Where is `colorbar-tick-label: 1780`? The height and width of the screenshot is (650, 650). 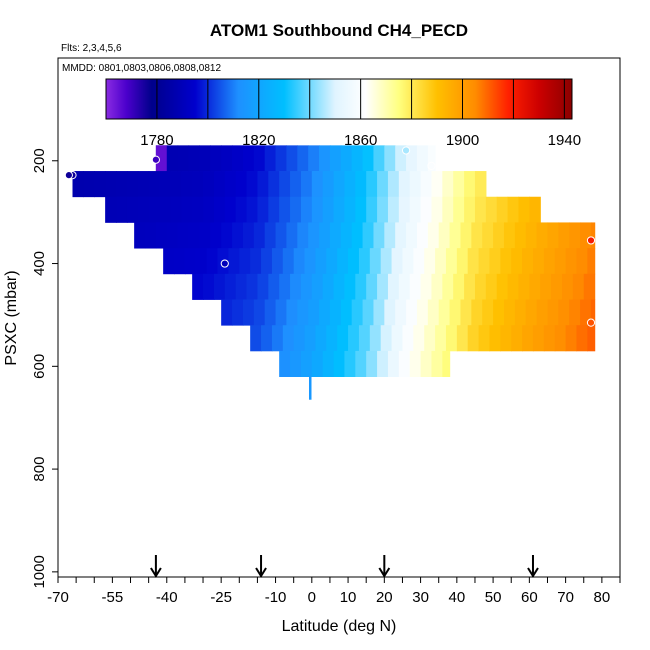
colorbar-tick-label: 1780 is located at coordinates (156, 140).